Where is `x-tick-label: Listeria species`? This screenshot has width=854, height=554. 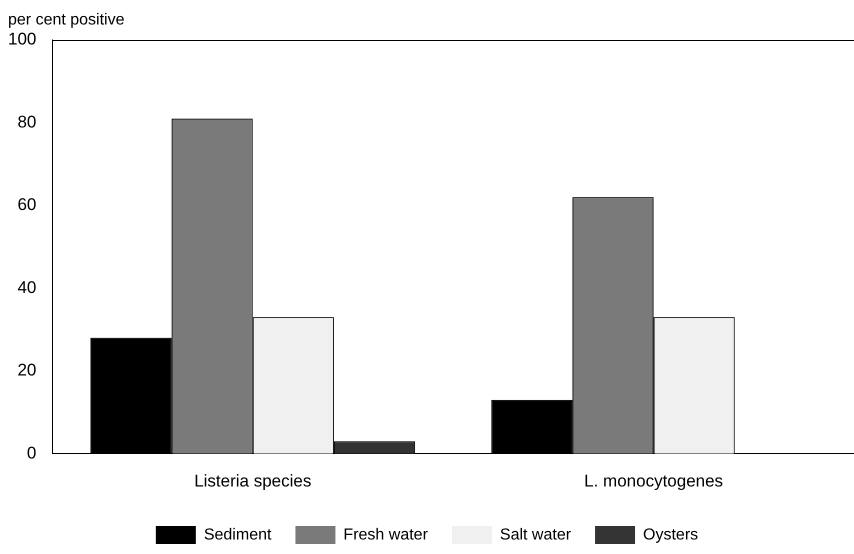 x-tick-label: Listeria species is located at coordinates (253, 480).